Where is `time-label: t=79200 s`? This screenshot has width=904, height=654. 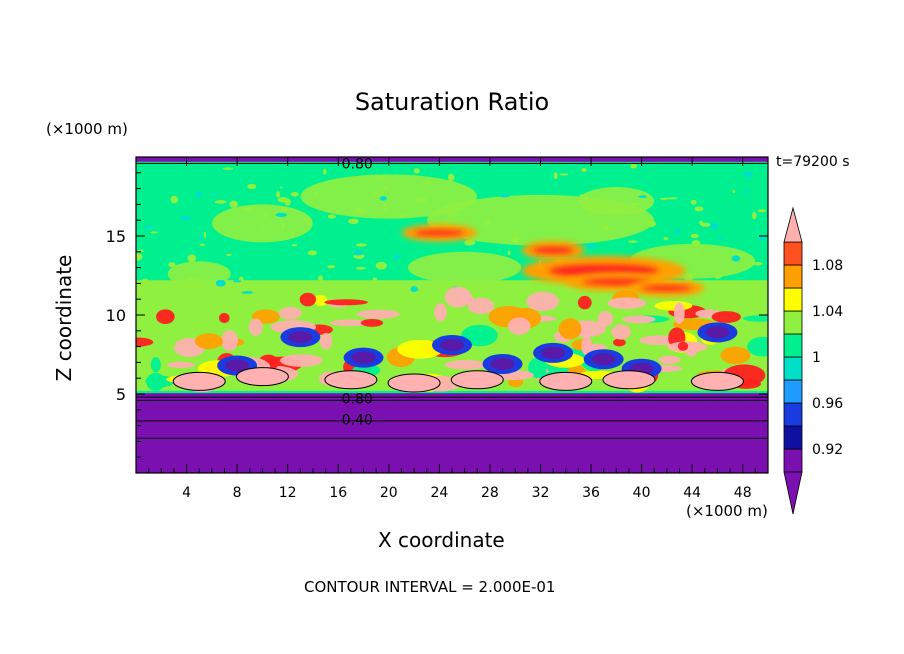 time-label: t=79200 s is located at coordinates (813, 162).